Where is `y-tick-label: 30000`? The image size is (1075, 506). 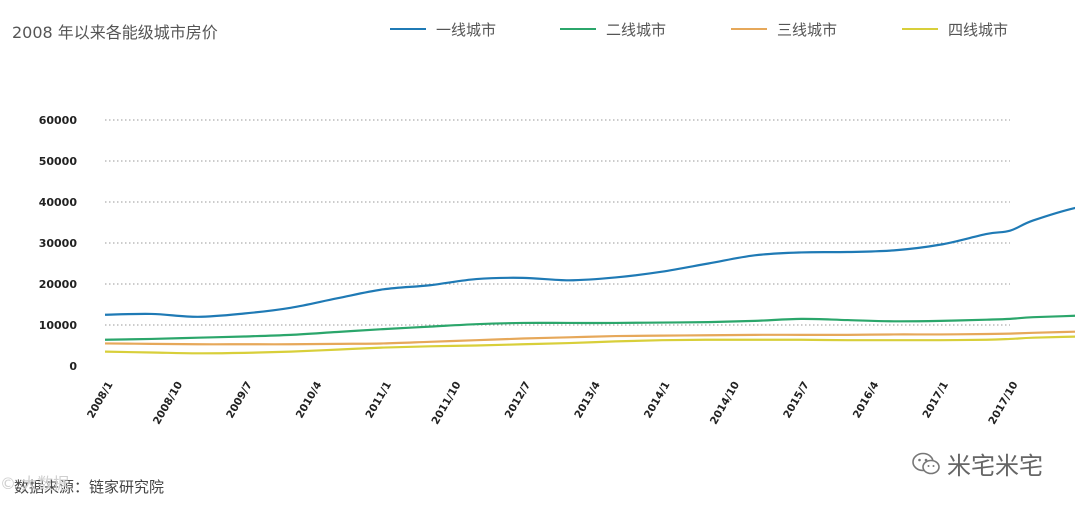 y-tick-label: 30000 is located at coordinates (58, 243).